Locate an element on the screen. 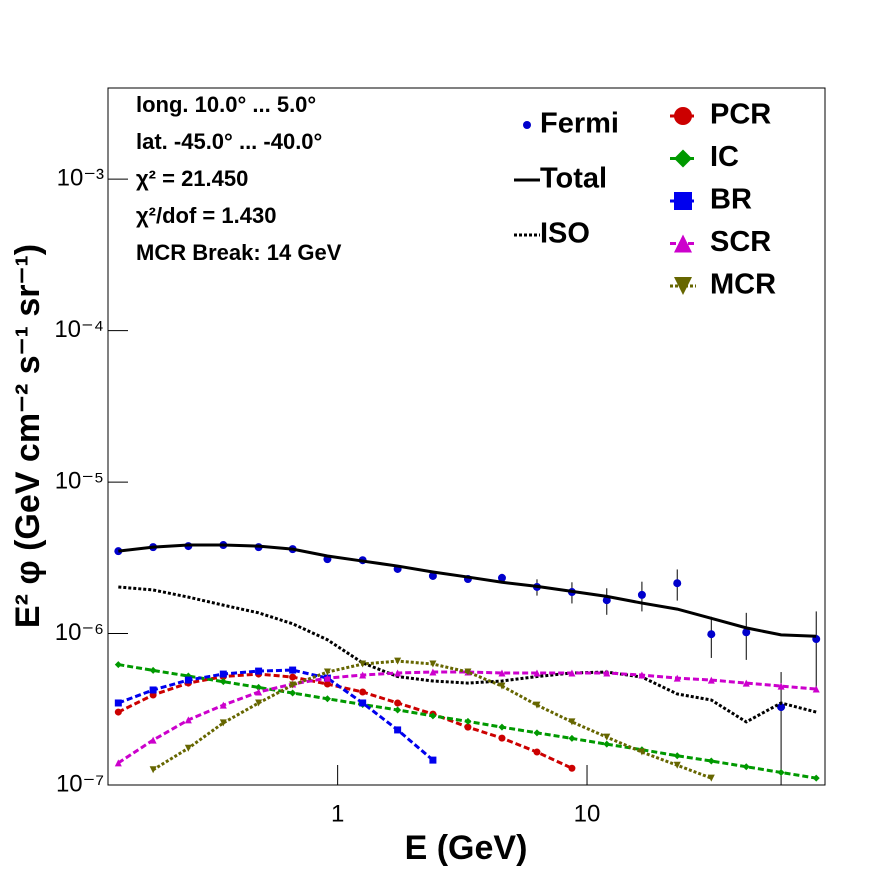 This screenshot has width=896, height=872. x-tick-label: 10 is located at coordinates (587, 813).